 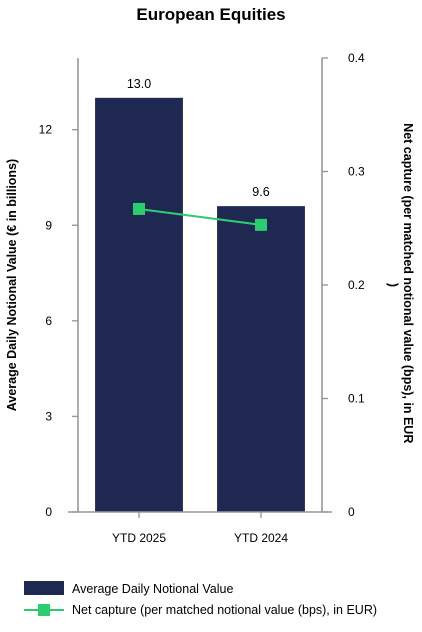 I want to click on legend-label-bar: Average Daily Notional Value, so click(x=152, y=589).